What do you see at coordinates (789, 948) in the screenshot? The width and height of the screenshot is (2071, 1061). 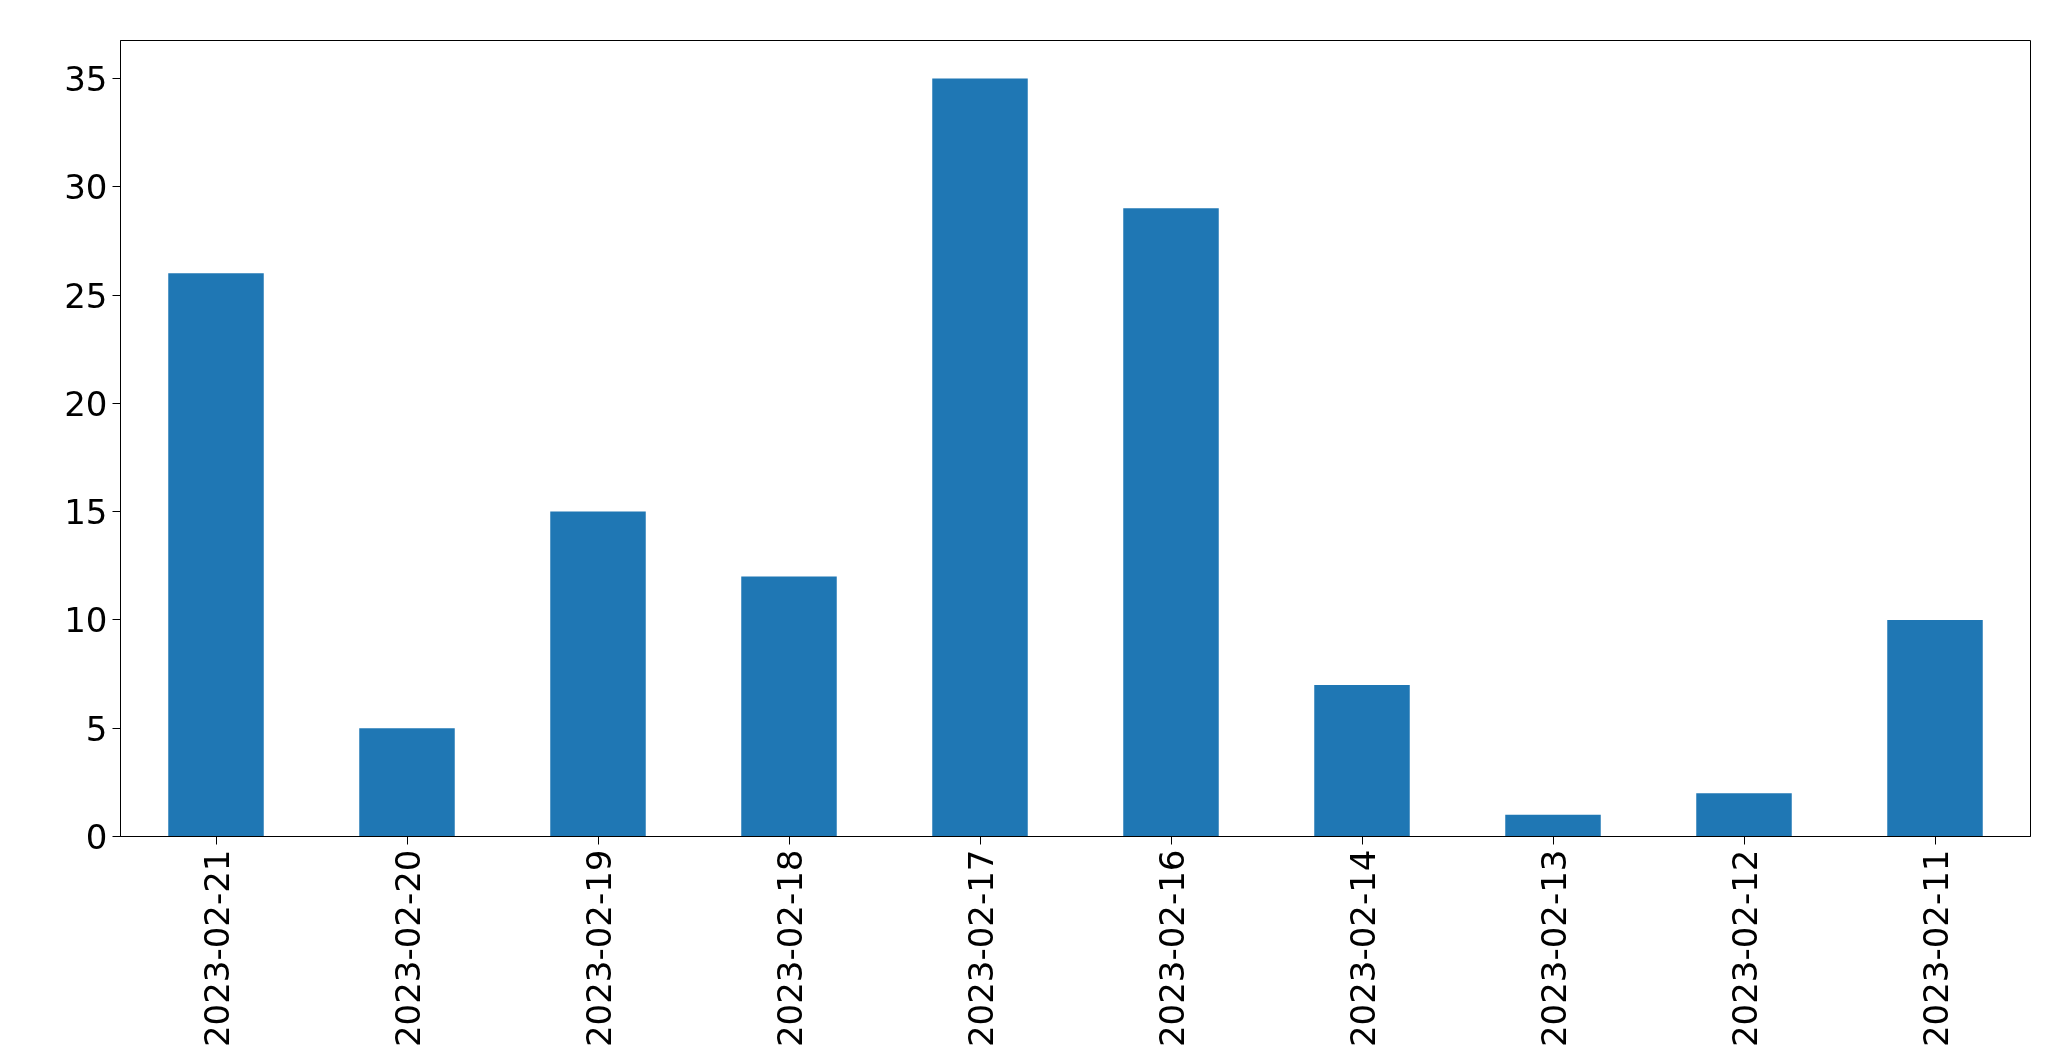 I see `x-tick-label: 2023-02-18` at bounding box center [789, 948].